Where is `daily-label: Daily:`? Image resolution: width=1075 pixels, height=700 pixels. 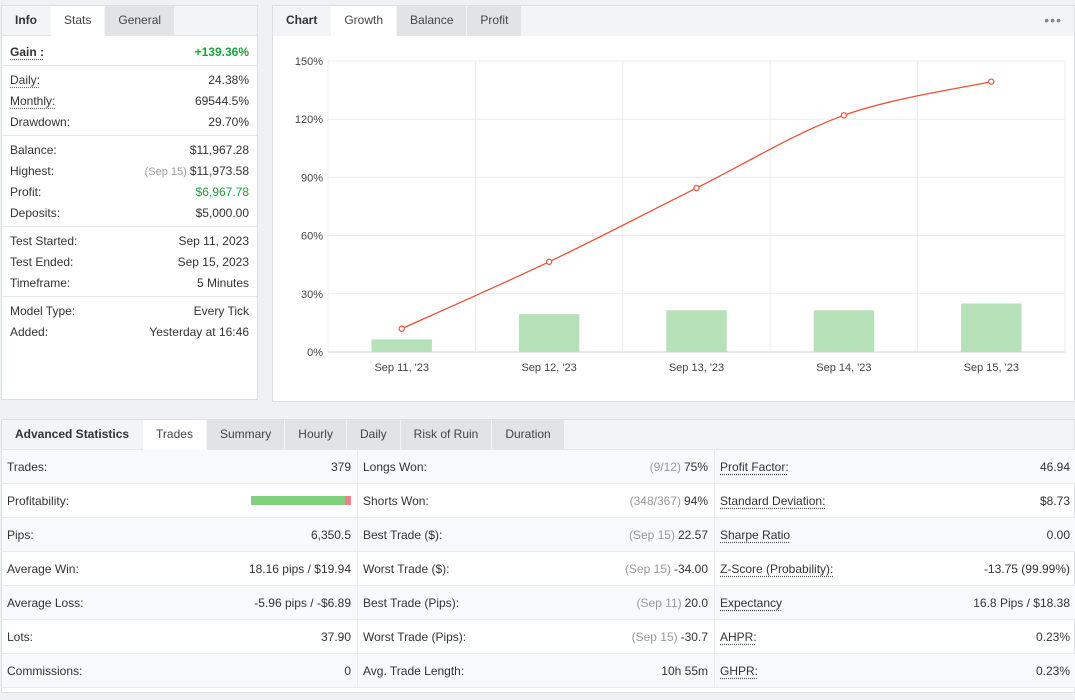
daily-label: Daily: is located at coordinates (25, 79).